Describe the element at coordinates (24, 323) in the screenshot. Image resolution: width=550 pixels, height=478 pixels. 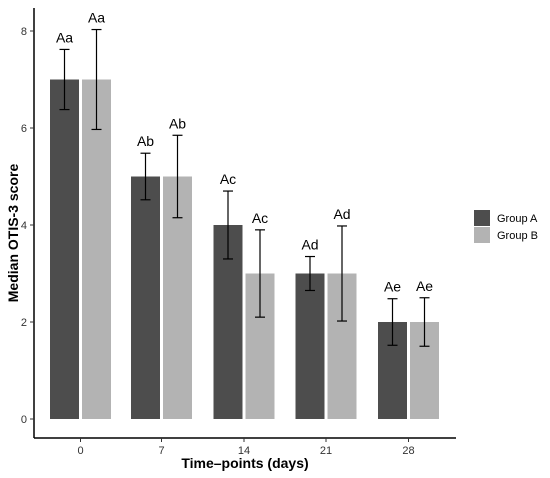
I see `y-tick-label: 2` at that location.